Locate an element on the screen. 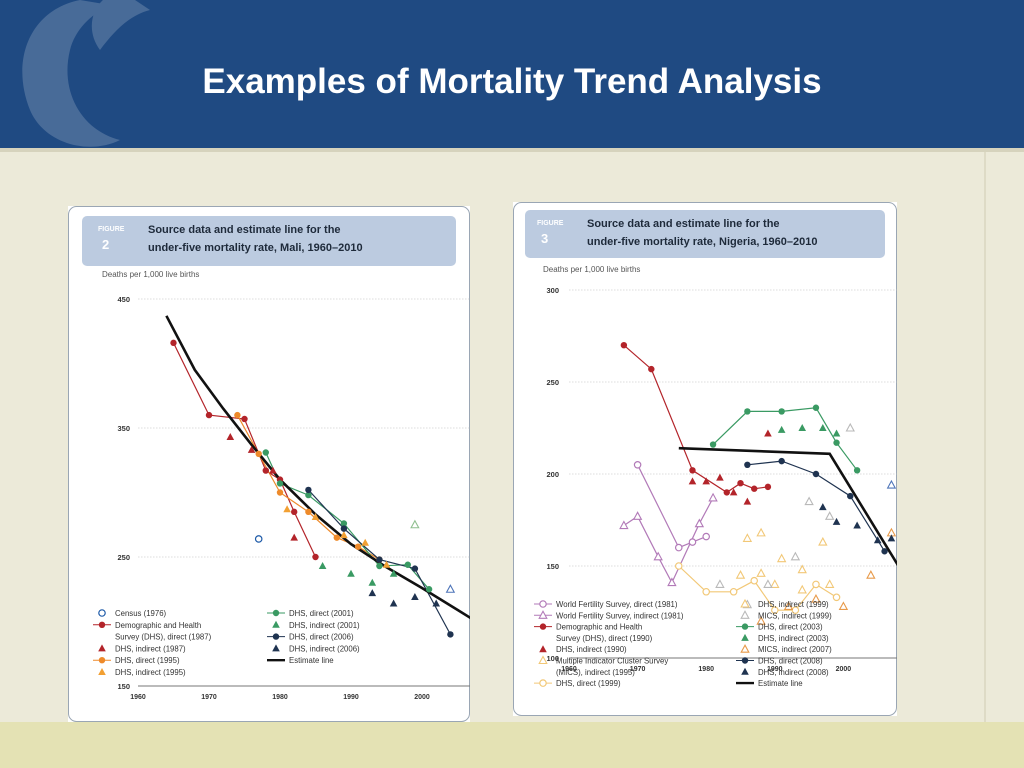 The height and width of the screenshot is (768, 1024). y-tick-label: 150 is located at coordinates (123, 686).